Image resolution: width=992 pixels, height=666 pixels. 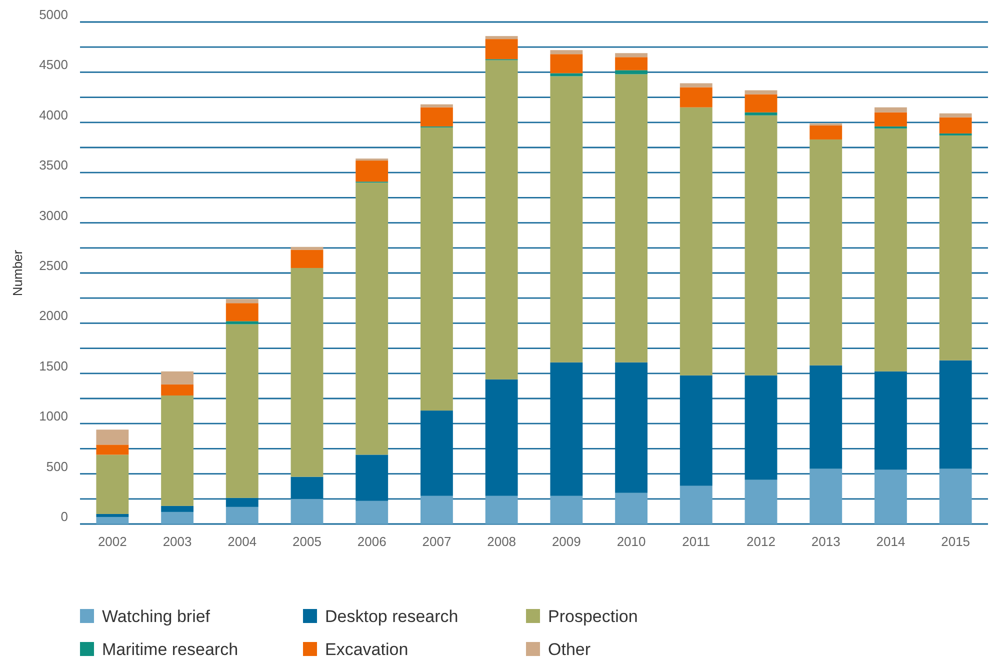 I want to click on y-tick-label: 3500, so click(x=53, y=165).